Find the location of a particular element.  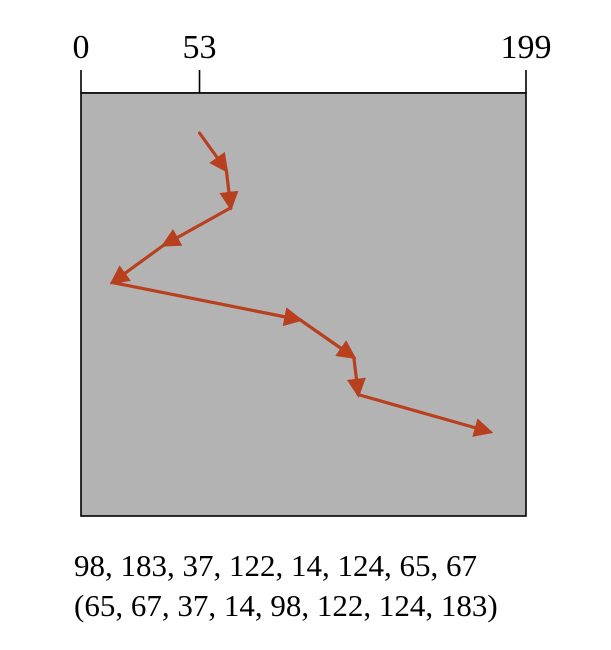

axis-tick-label-53: 53 is located at coordinates (200, 47).